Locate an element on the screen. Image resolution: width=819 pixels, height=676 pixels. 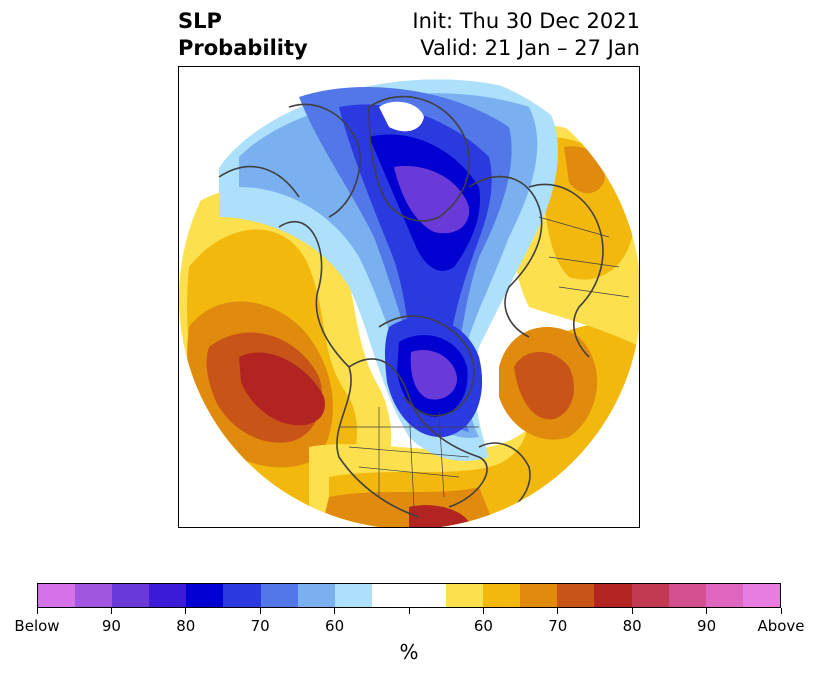
init-date: Init: Thu 30 Dec 2021 is located at coordinates (526, 21).